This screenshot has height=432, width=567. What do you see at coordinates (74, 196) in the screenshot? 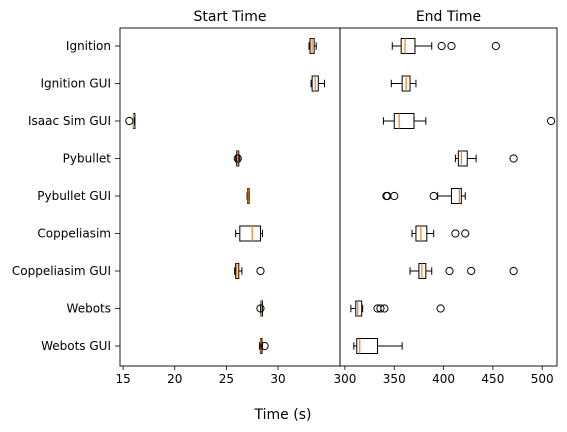
I see `y-tick-label-pybullet-gui: Pybullet GUI` at bounding box center [74, 196].